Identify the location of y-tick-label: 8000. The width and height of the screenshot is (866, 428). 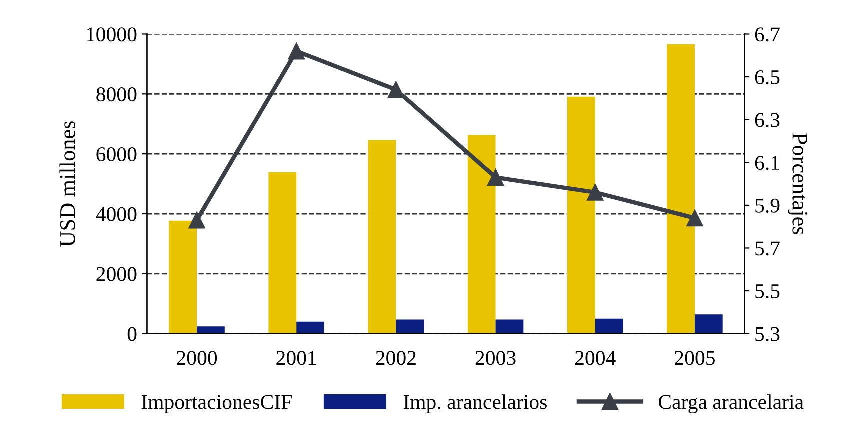
(116, 95).